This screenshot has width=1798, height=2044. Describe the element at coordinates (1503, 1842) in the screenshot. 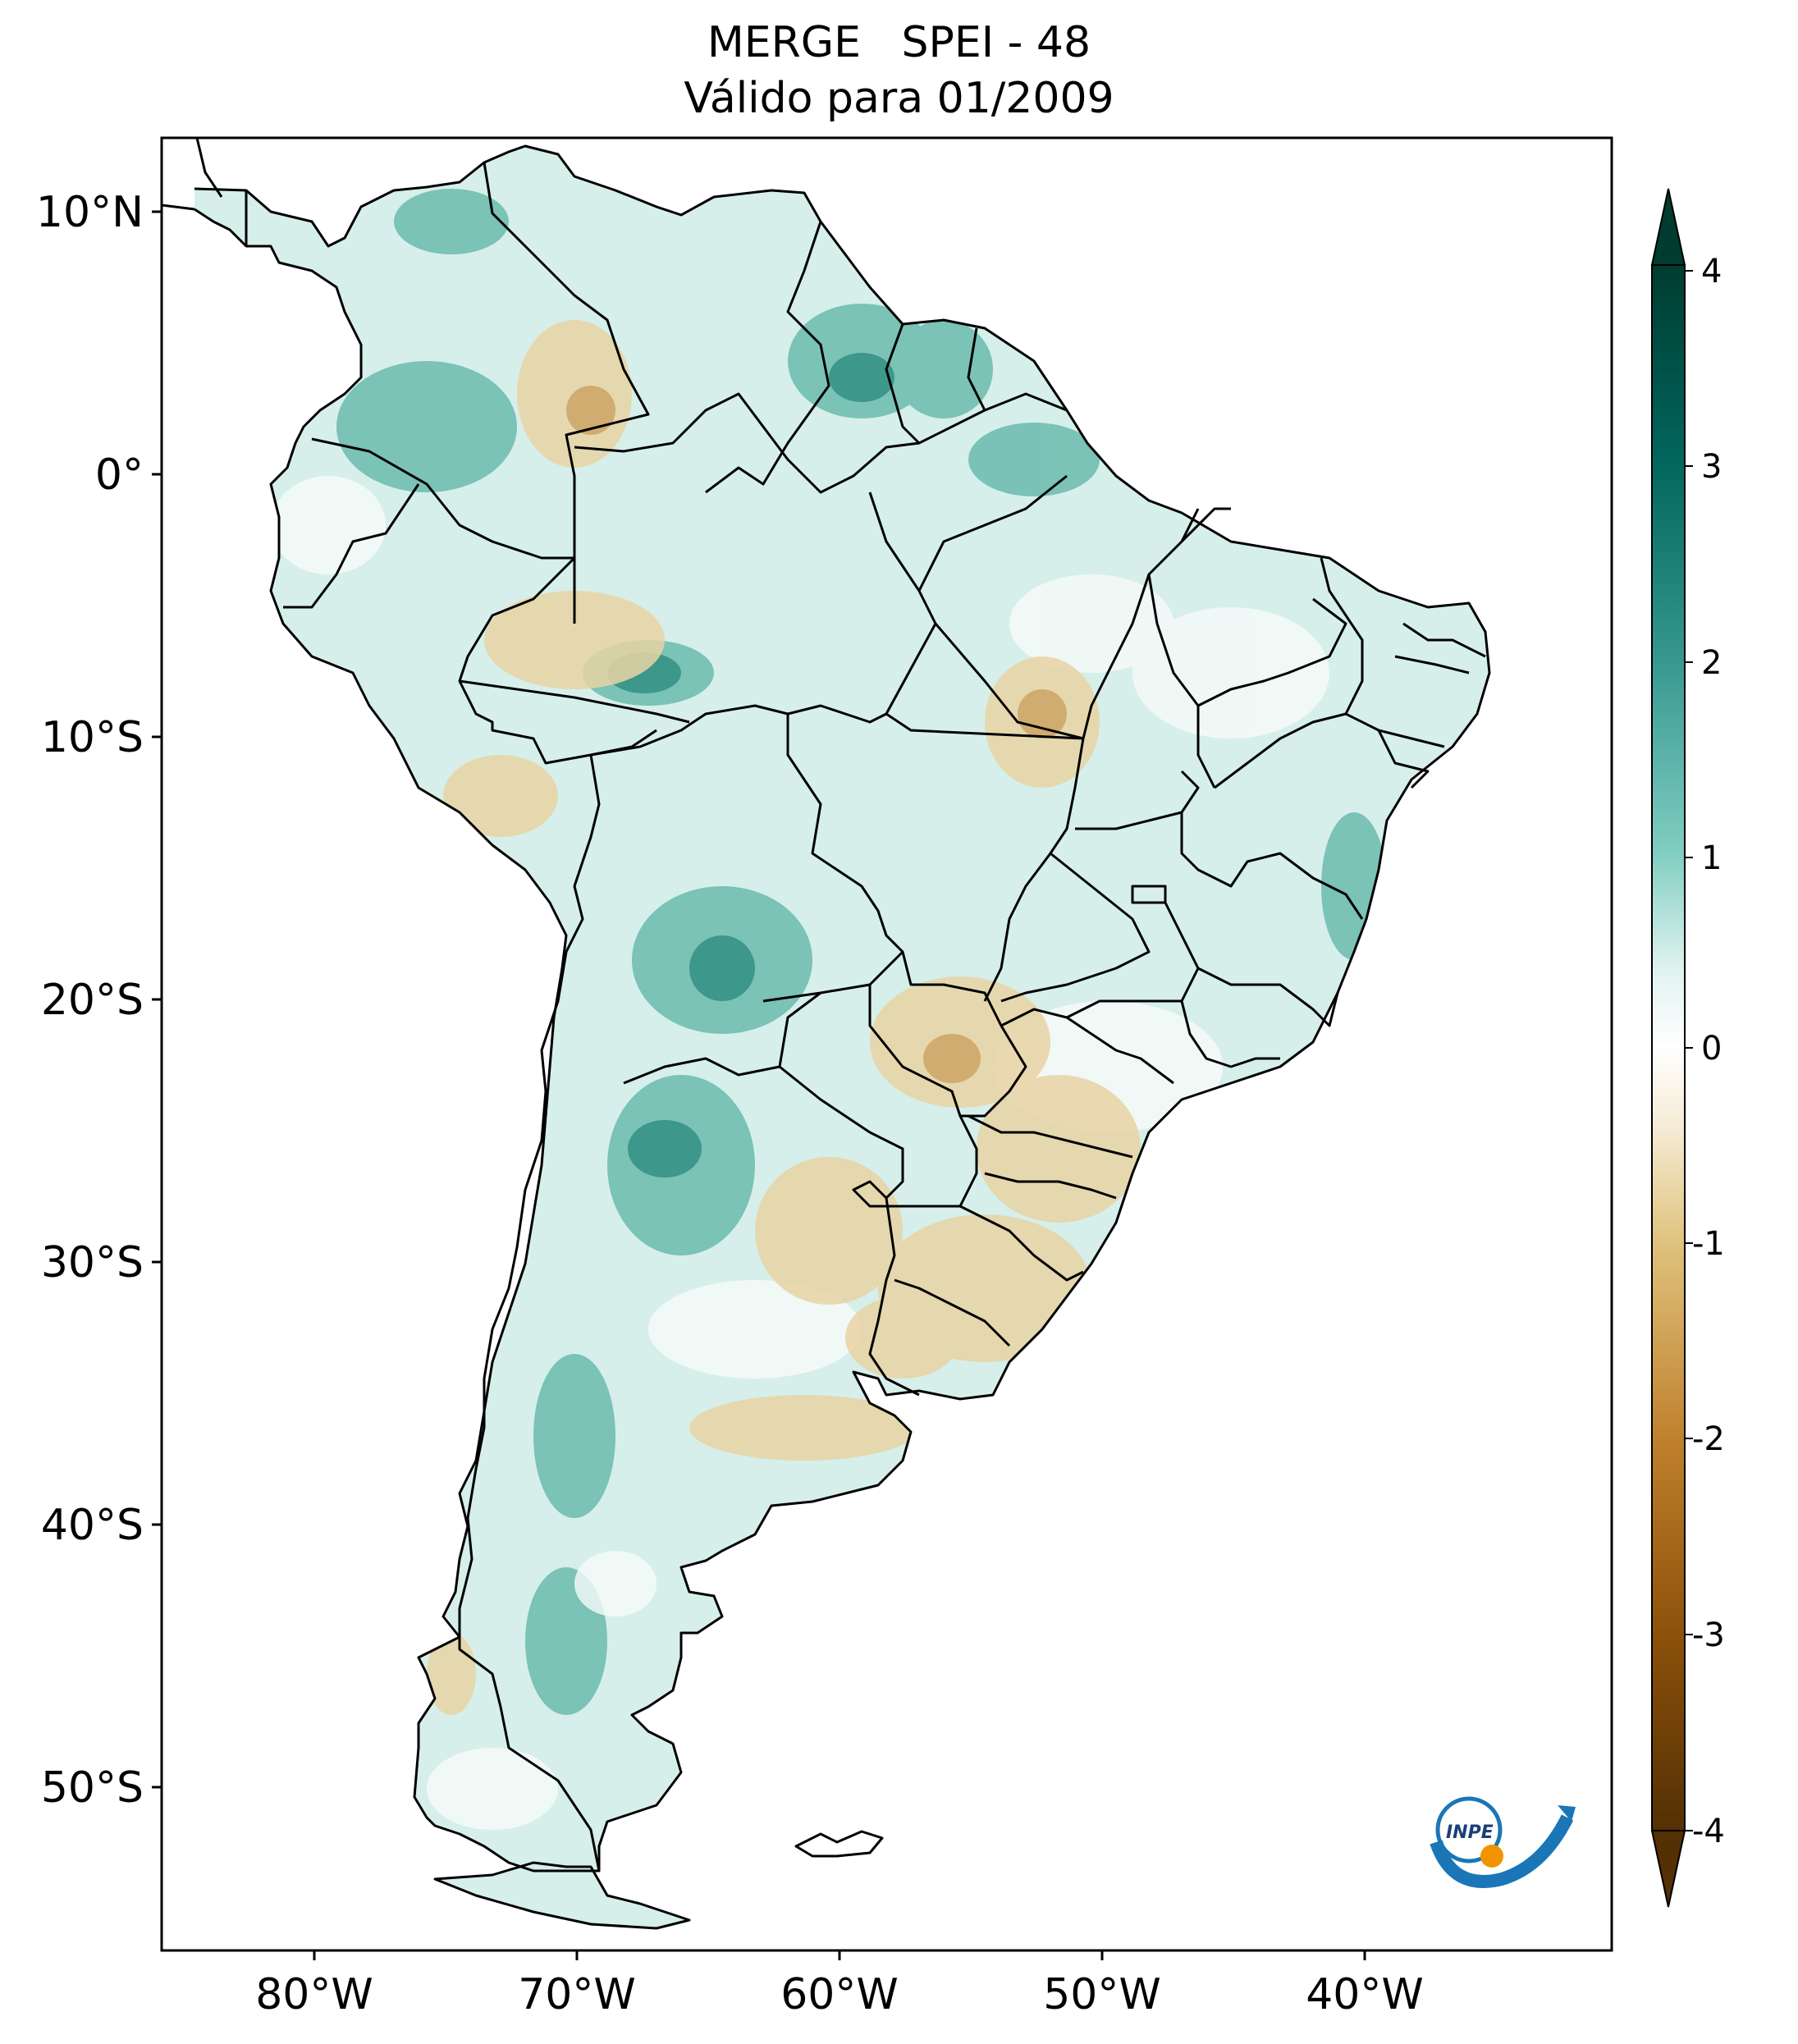

I see `inpe-logo-icon: INPE` at that location.